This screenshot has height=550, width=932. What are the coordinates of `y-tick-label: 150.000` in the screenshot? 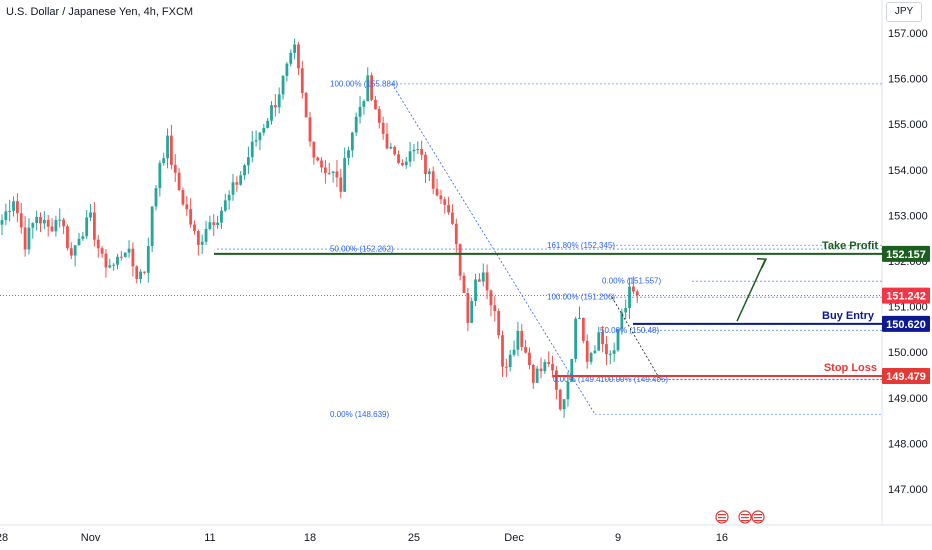 It's located at (908, 353).